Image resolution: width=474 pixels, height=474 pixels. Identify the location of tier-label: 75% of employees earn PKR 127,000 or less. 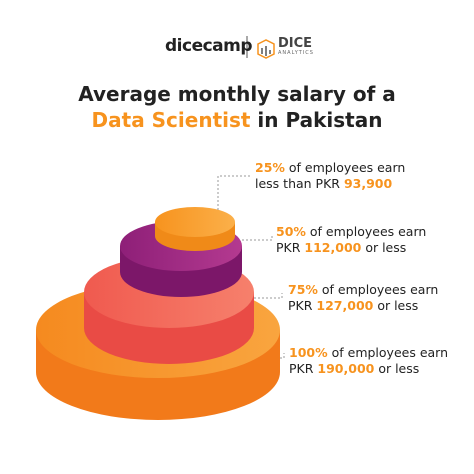
(363, 298).